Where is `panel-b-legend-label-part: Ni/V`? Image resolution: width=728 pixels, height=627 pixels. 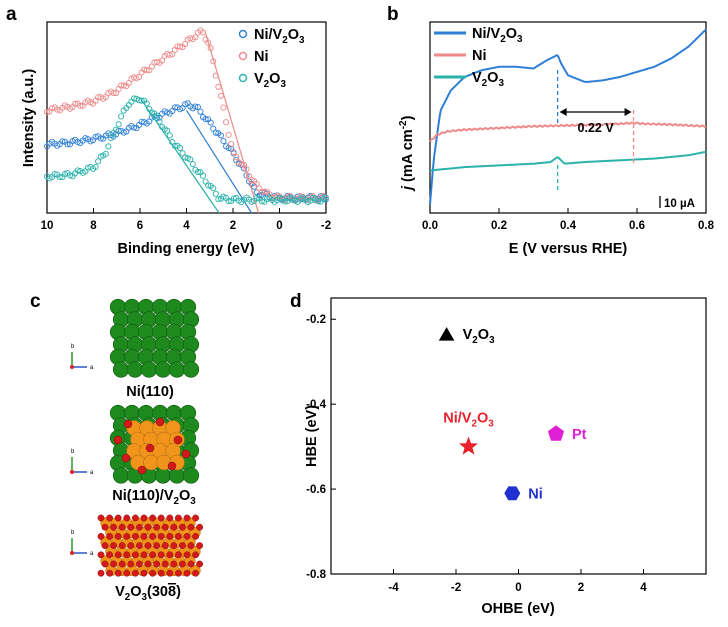
panel-b-legend-label-part: Ni/V is located at coordinates (486, 34).